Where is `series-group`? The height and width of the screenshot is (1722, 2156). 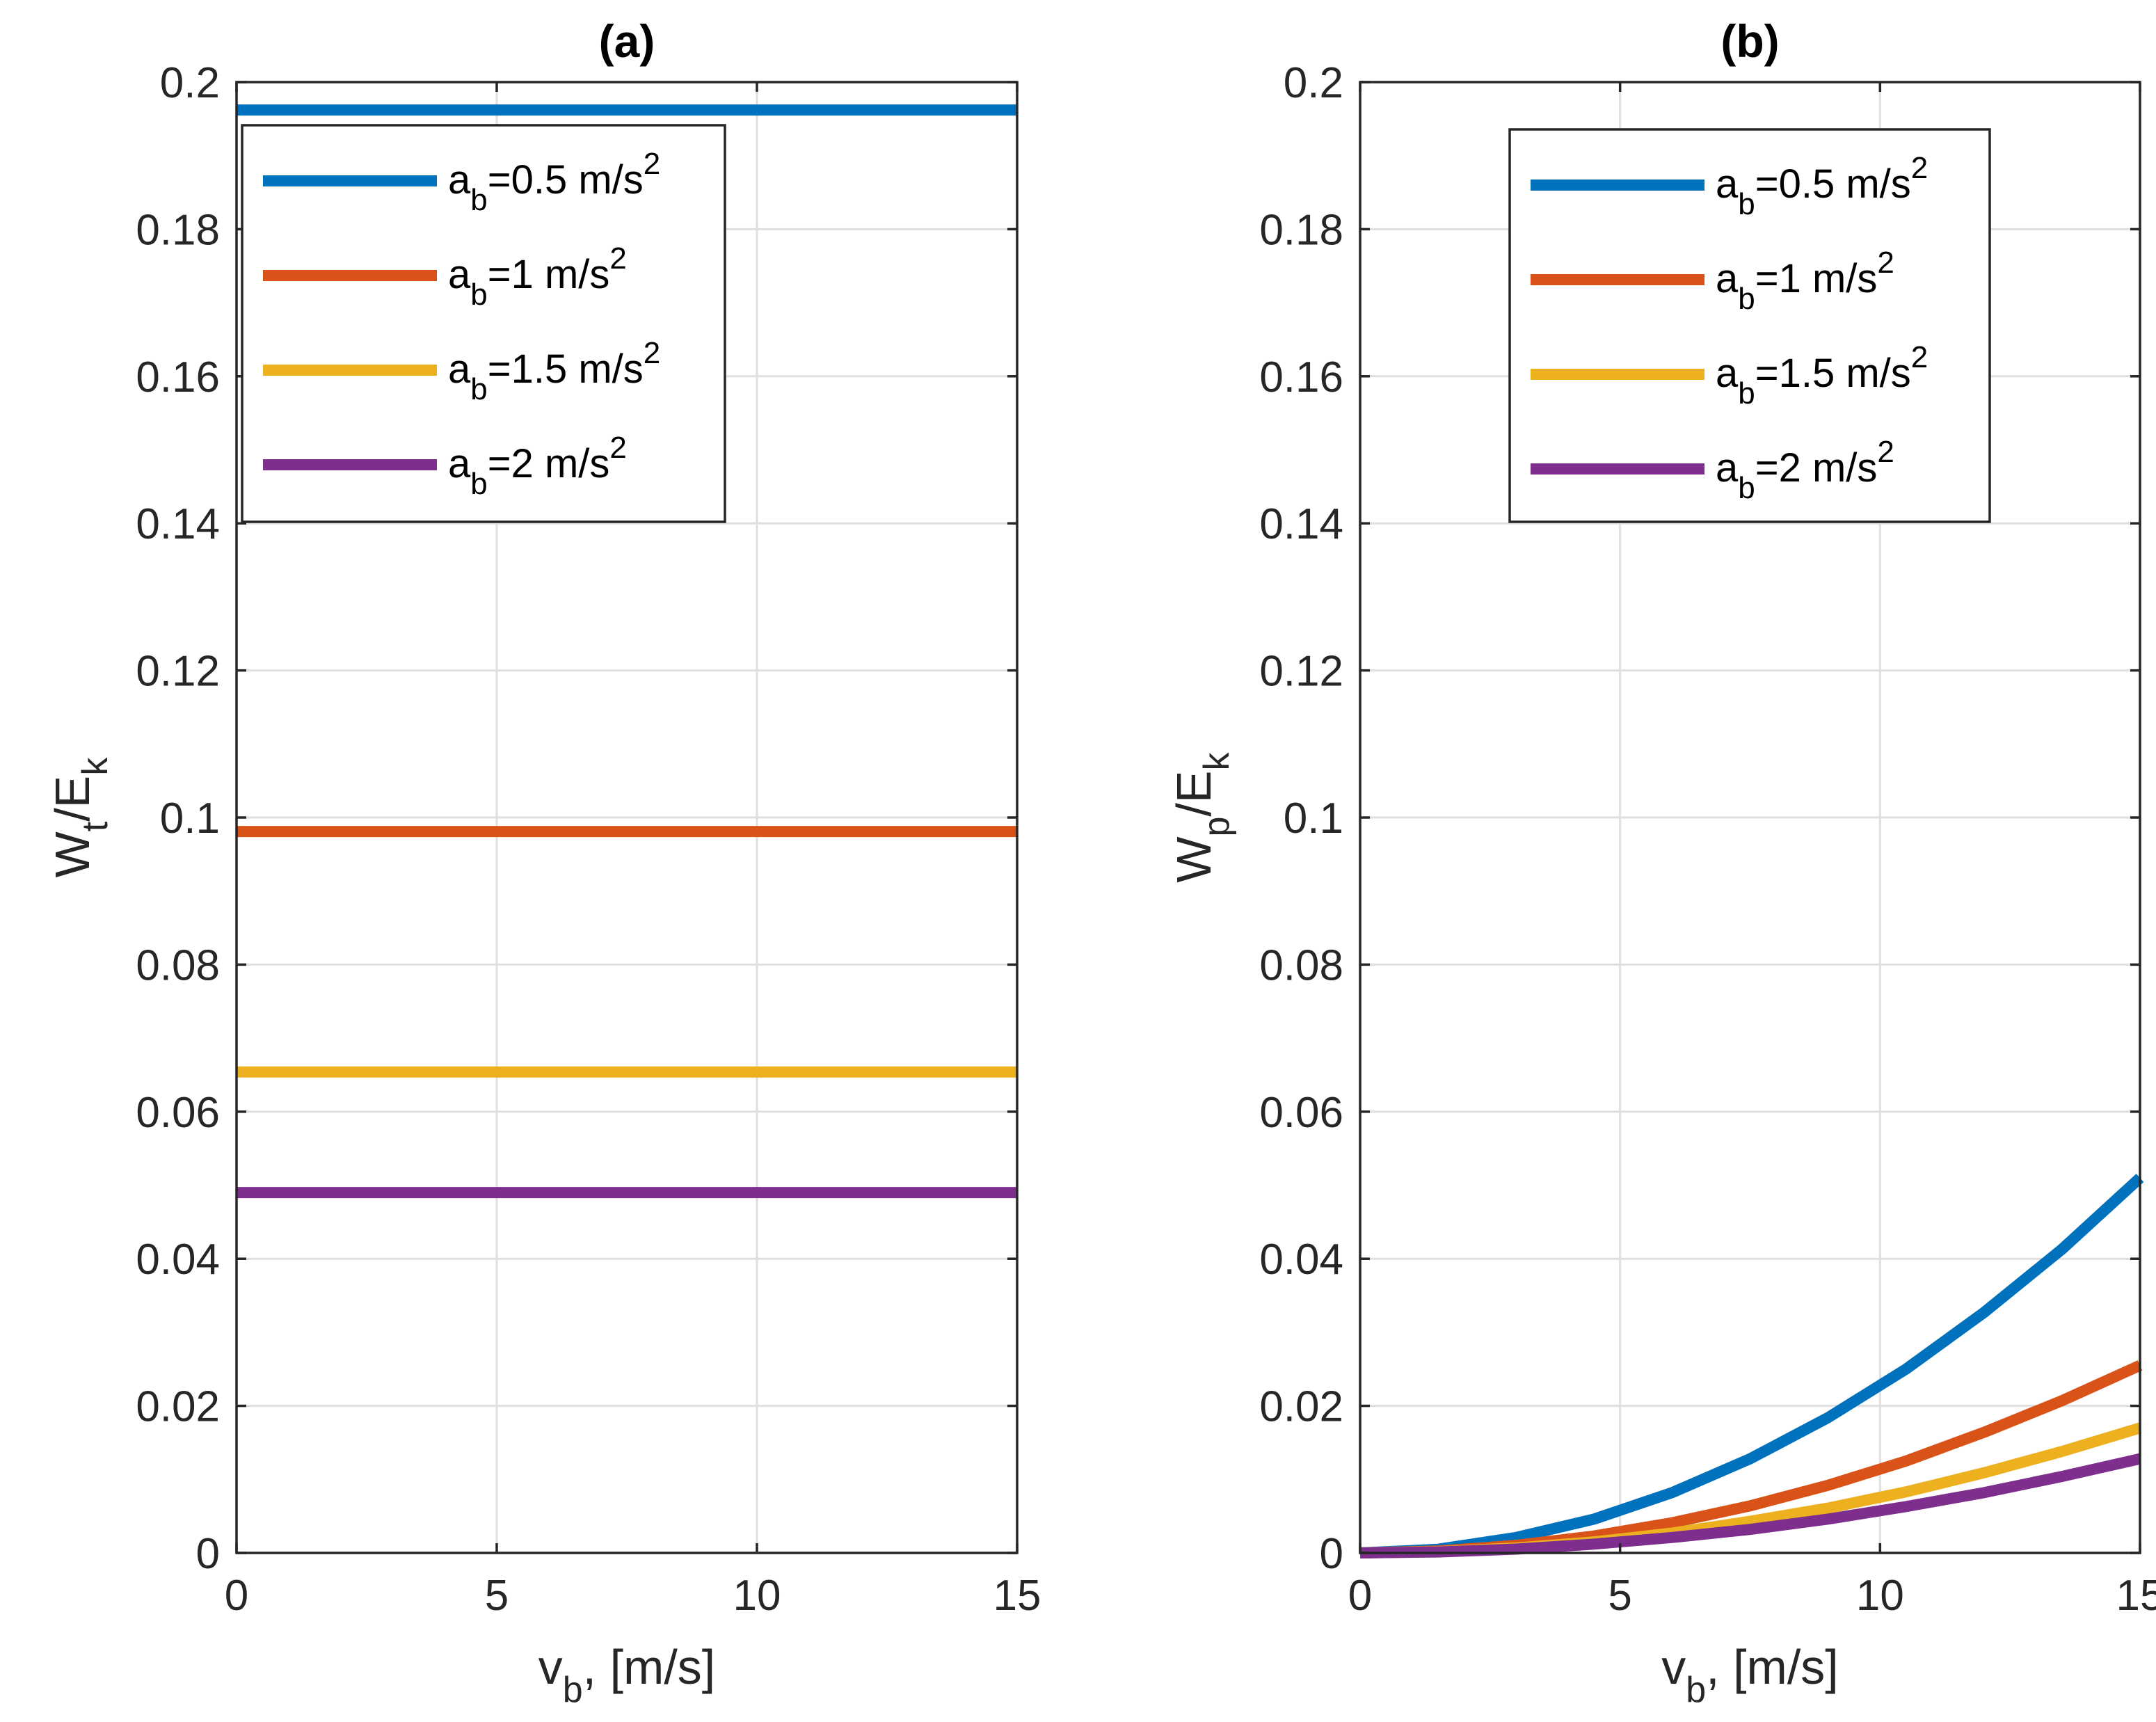 series-group is located at coordinates (1751, 1366).